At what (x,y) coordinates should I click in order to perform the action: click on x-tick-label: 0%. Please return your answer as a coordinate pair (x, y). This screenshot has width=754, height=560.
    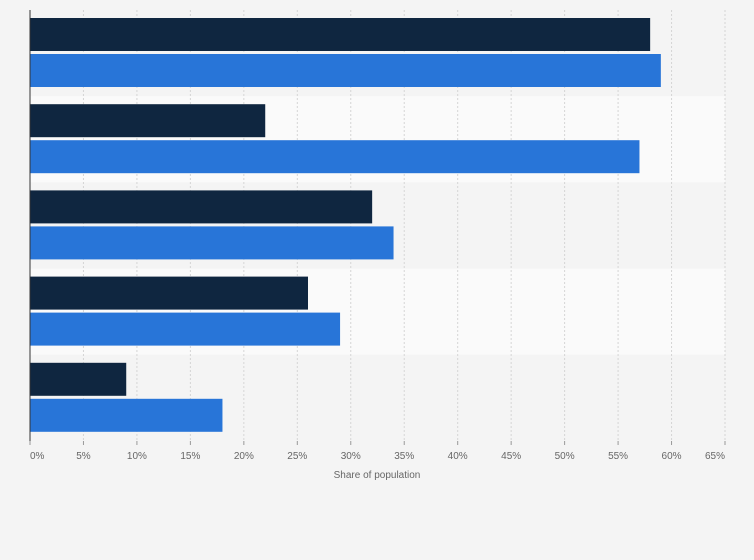
    Looking at the image, I should click on (37, 456).